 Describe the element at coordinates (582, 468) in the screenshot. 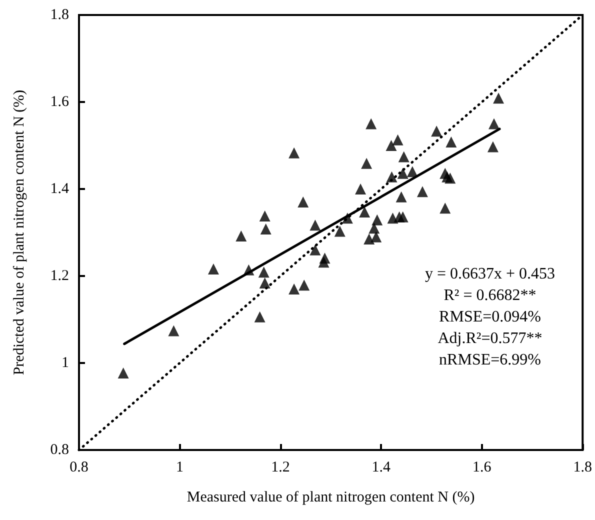

I see `x-tick-label: 1.8` at that location.